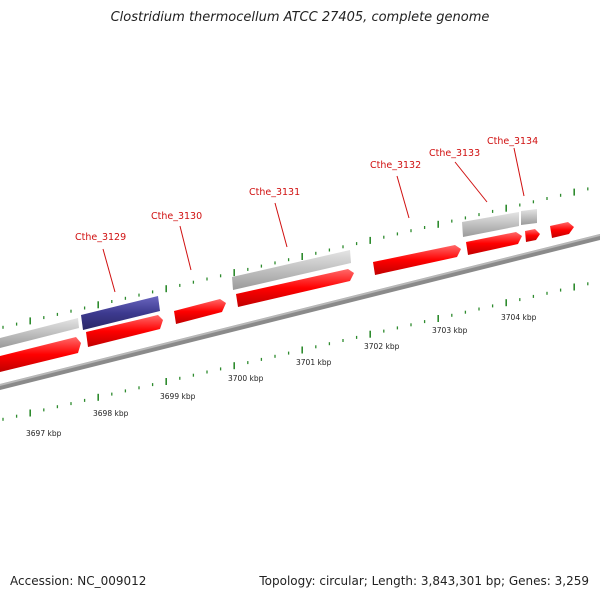 The width and height of the screenshot is (600, 600). I want to click on gene-label-cthe-3134: Cthe_3134, so click(512, 141).